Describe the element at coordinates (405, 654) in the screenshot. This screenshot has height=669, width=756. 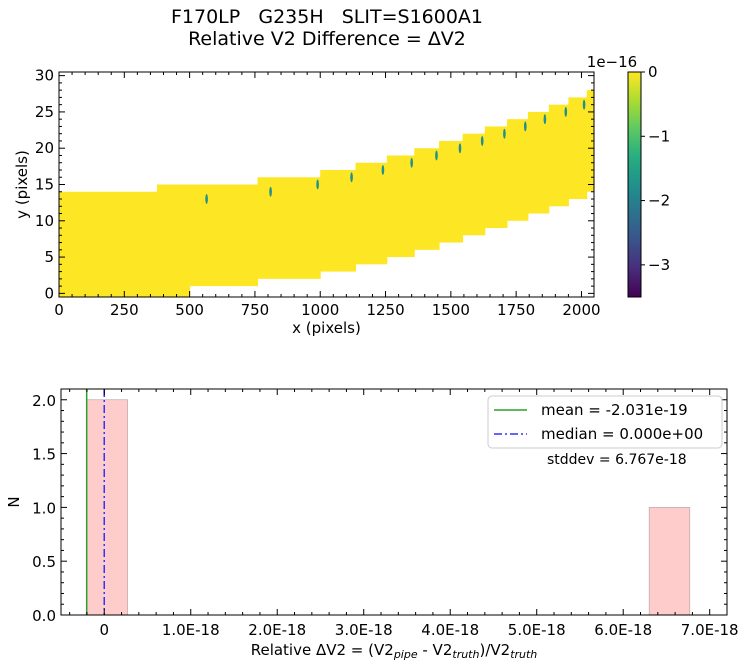
I see `x-axis-label-subscript: pipe` at that location.